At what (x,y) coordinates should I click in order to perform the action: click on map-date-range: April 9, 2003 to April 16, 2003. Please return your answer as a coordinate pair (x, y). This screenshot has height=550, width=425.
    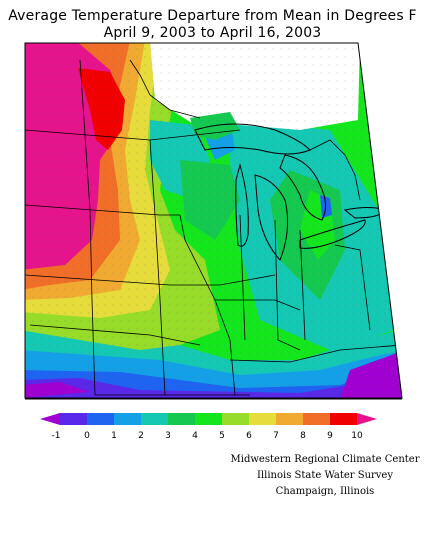
    Looking at the image, I should click on (212, 33).